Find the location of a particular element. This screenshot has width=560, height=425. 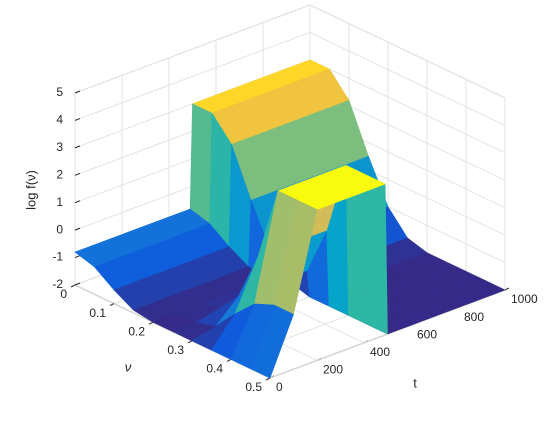

y-tick-label: 0.2 is located at coordinates (136, 331).